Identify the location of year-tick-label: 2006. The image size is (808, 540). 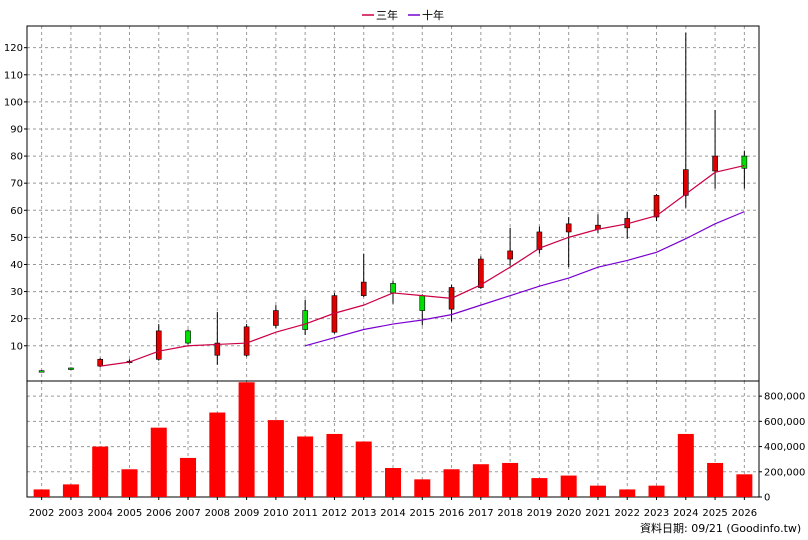
(158, 513).